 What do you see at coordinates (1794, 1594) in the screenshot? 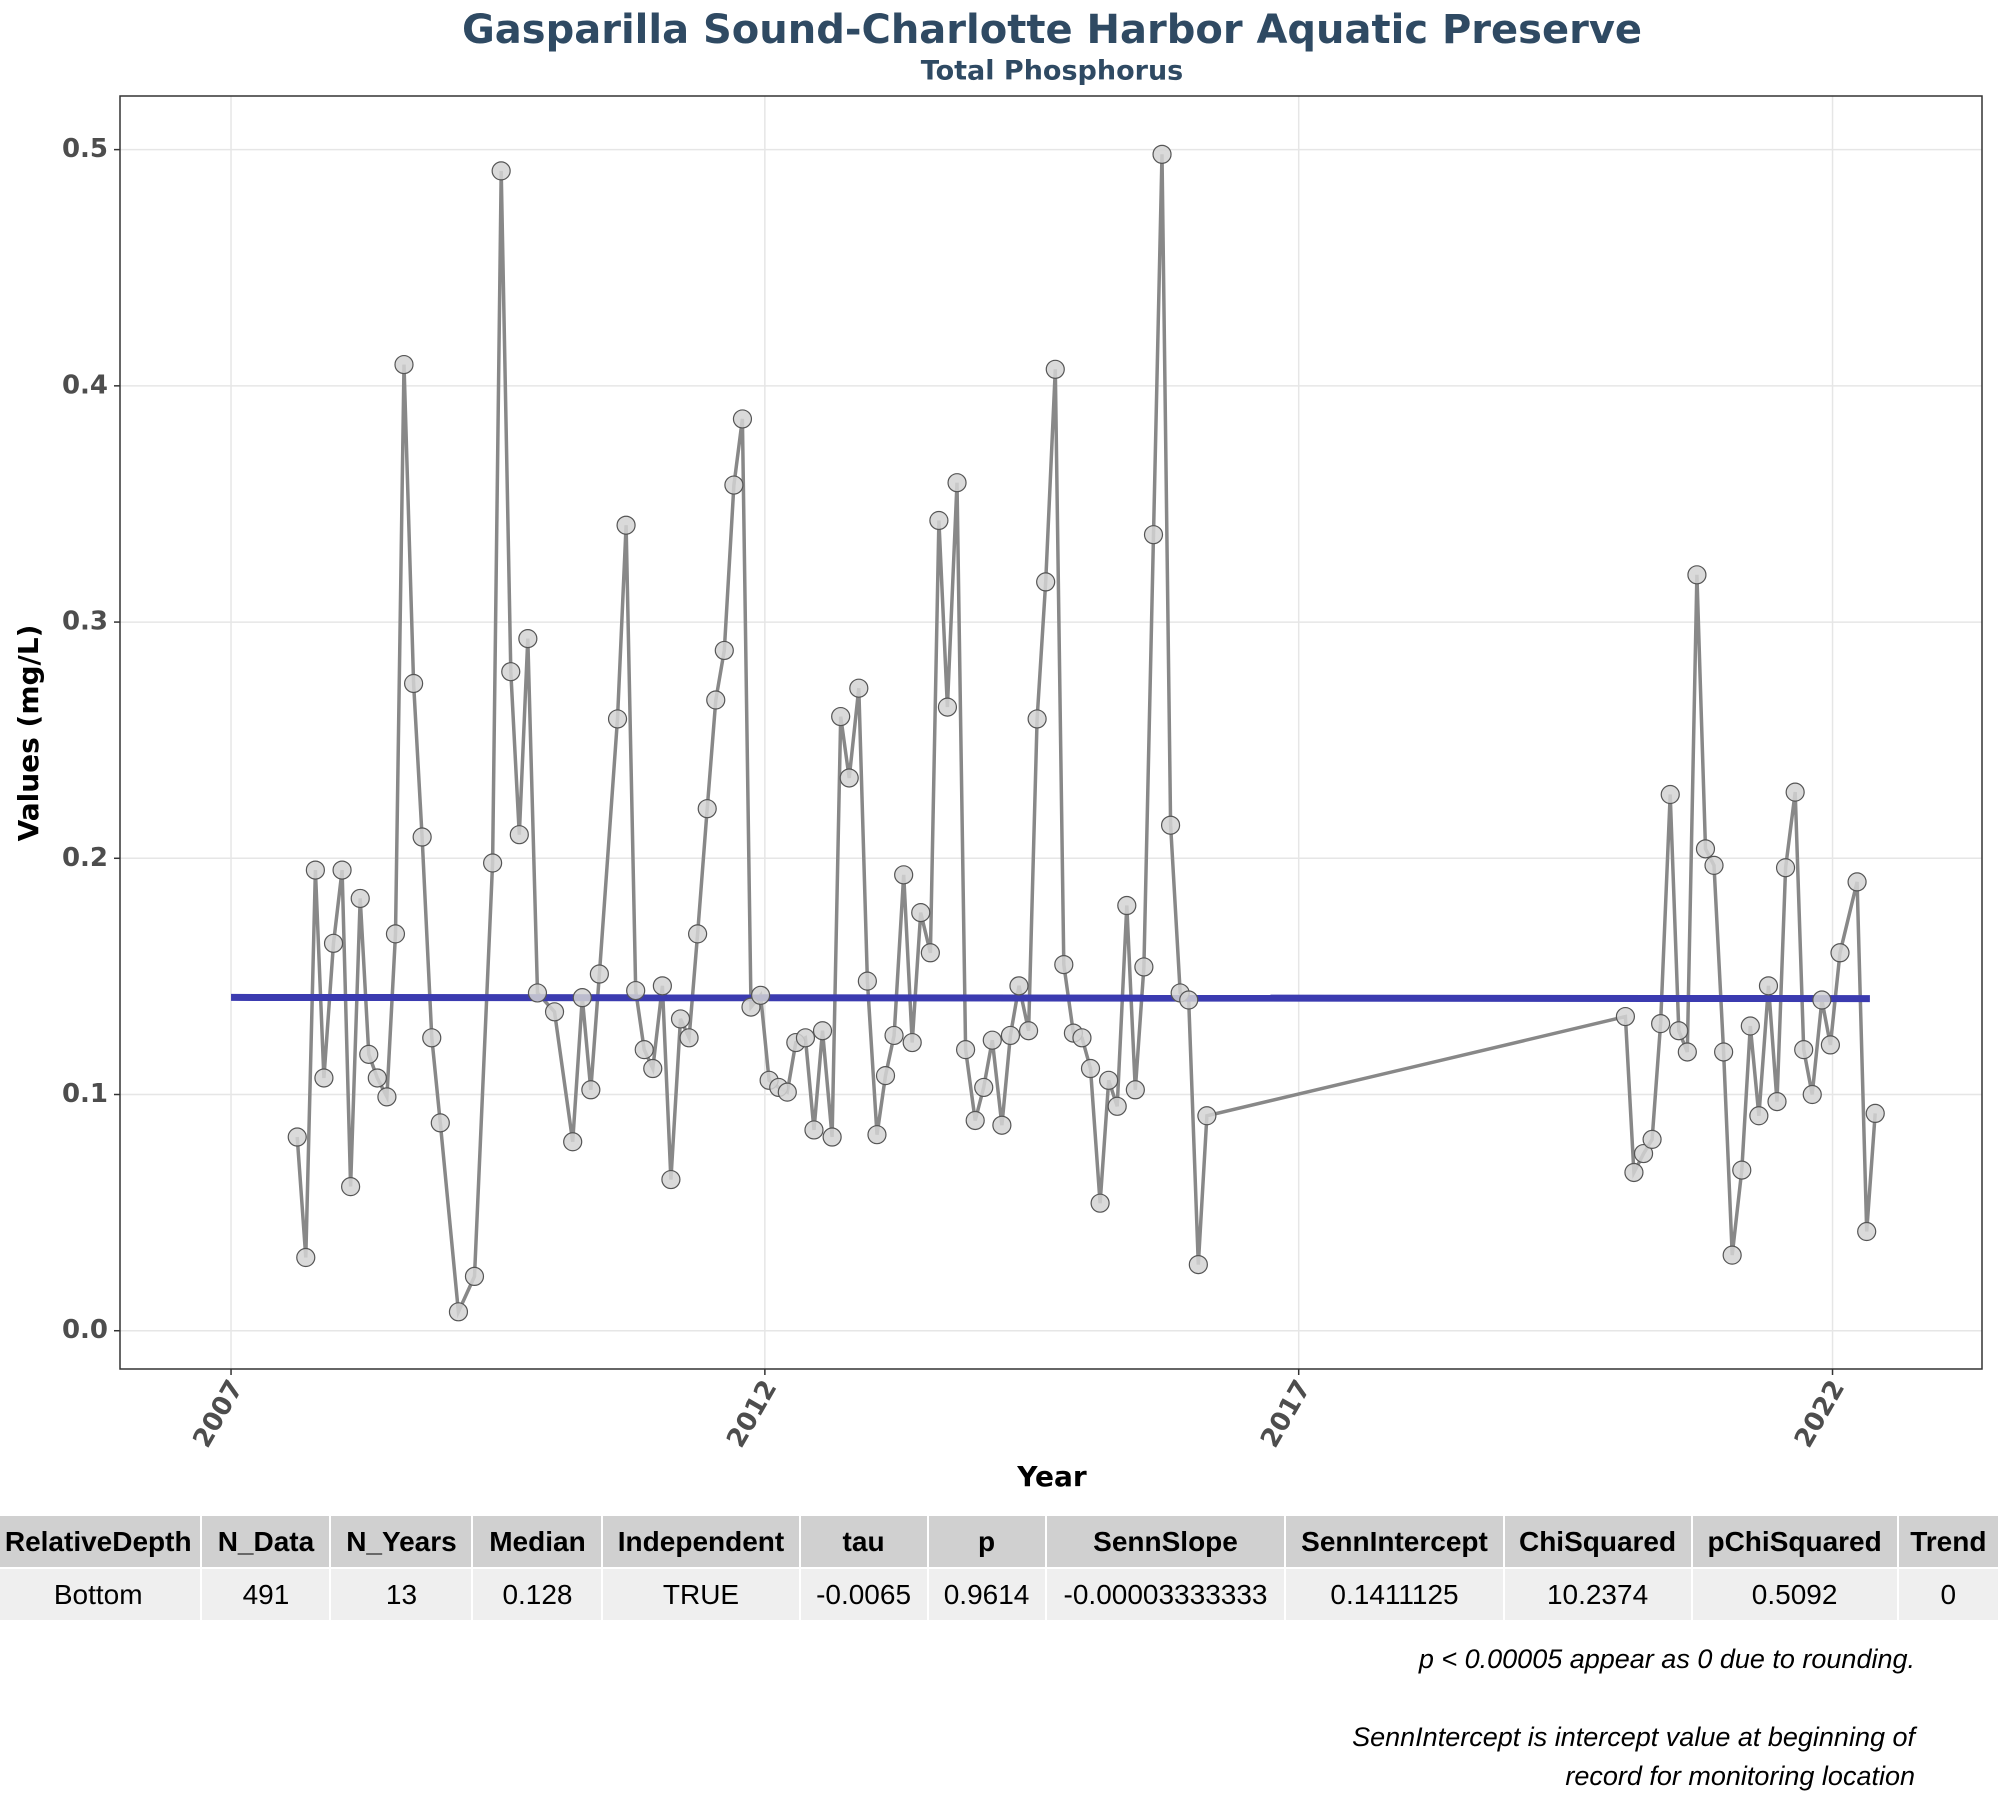
I see `table-cell: 0.5092` at bounding box center [1794, 1594].